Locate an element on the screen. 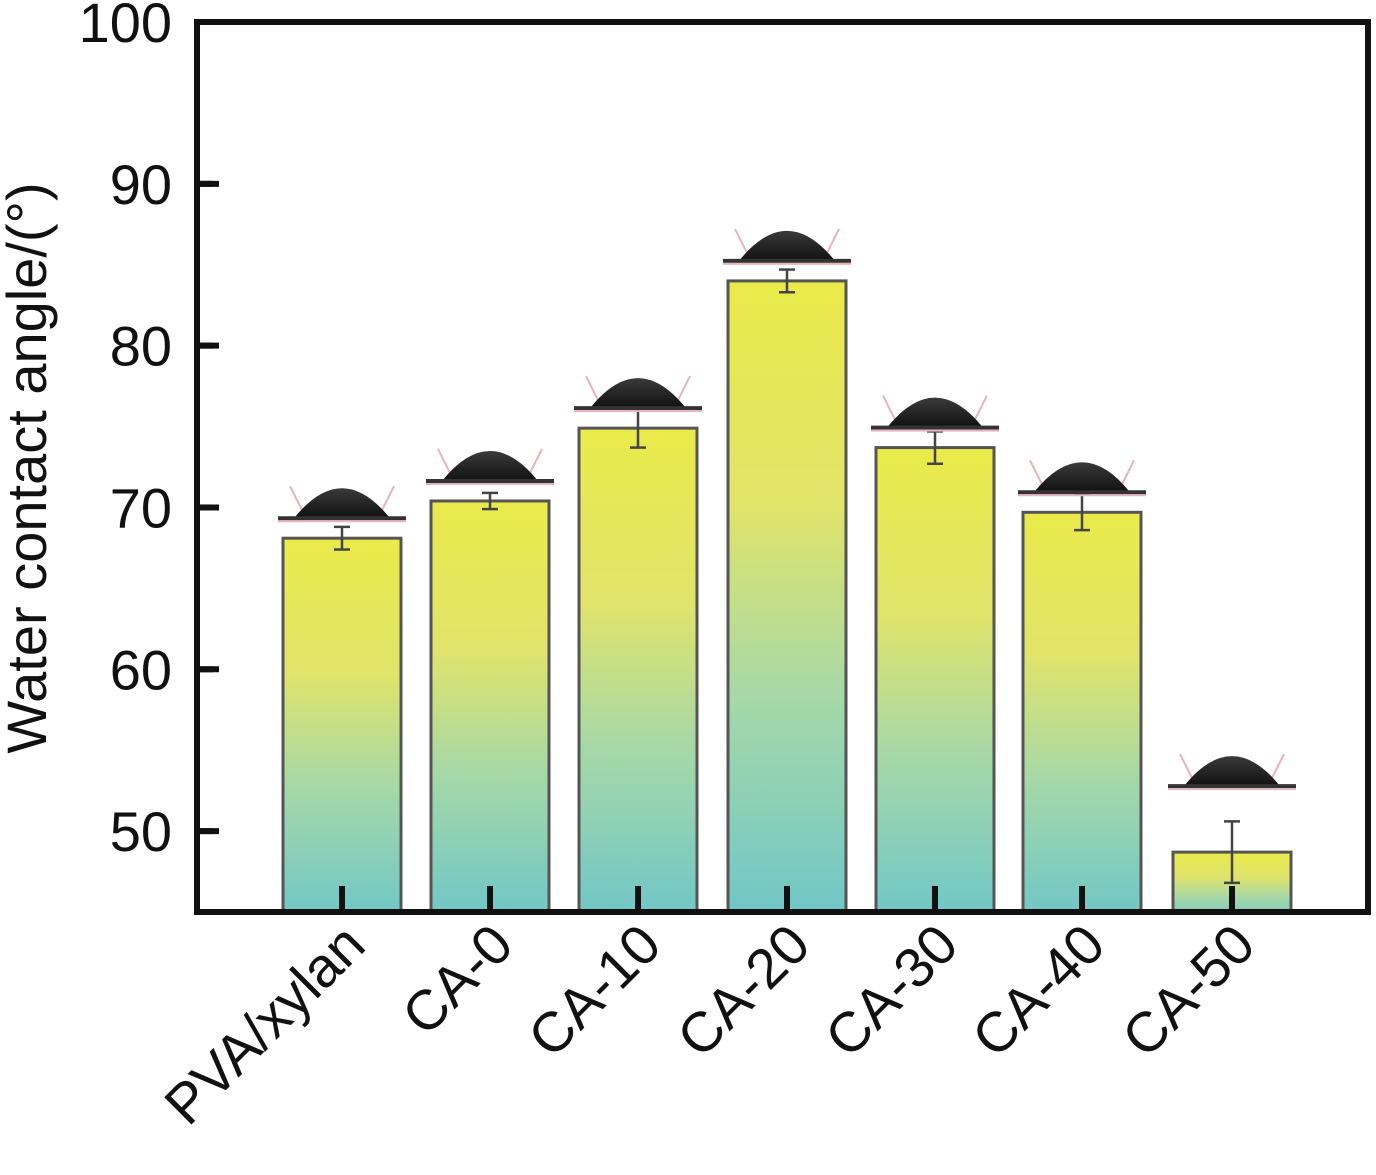 The image size is (1376, 1175). x-tick-label: CA-20 is located at coordinates (743, 990).